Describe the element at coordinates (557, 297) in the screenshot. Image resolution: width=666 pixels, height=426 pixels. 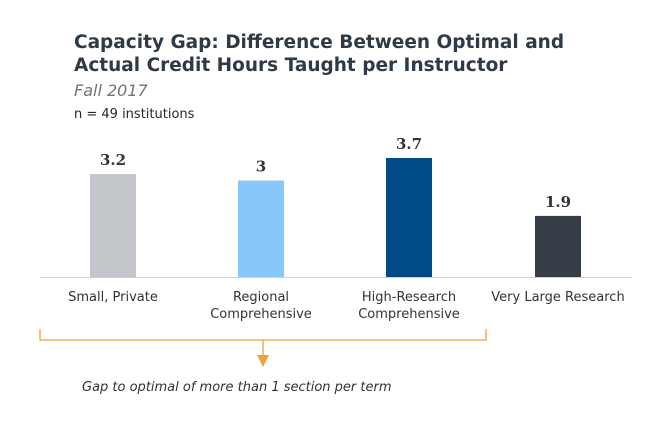
I see `category-label-4: Very Large Research` at that location.